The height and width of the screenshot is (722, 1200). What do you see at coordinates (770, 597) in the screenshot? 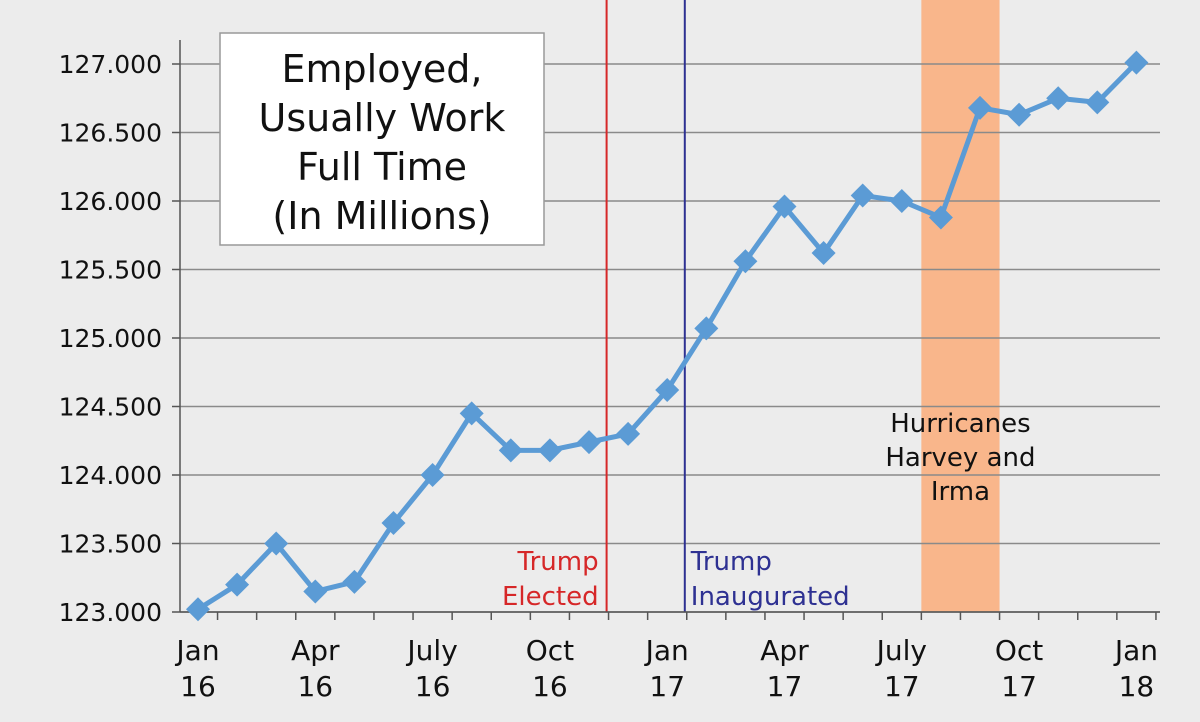
I see `annotation-label: Inaugurated` at bounding box center [770, 597].